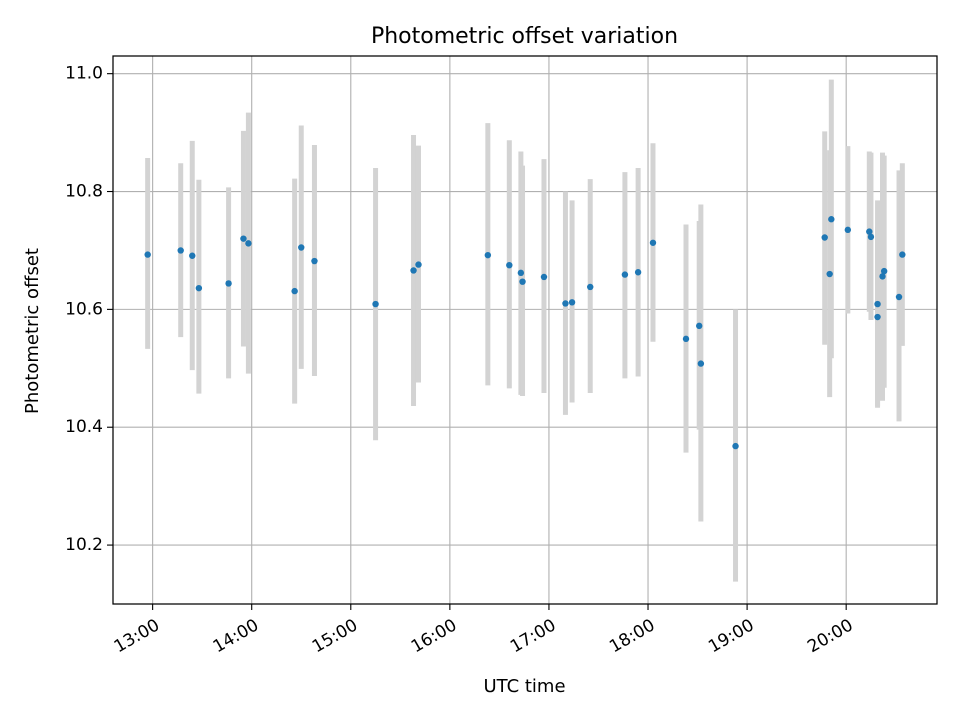 The width and height of the screenshot is (960, 720). I want to click on y-tick-label: 10.4, so click(84, 427).